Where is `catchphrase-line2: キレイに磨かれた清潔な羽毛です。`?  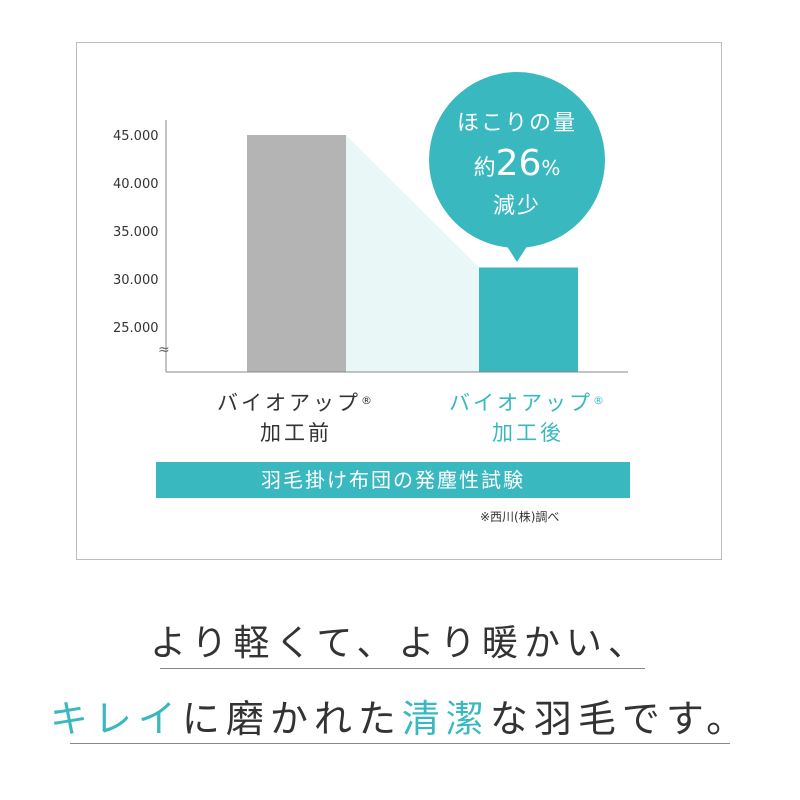
catchphrase-line2: キレイに磨かれた清潔な羽毛です。 is located at coordinates (400, 715).